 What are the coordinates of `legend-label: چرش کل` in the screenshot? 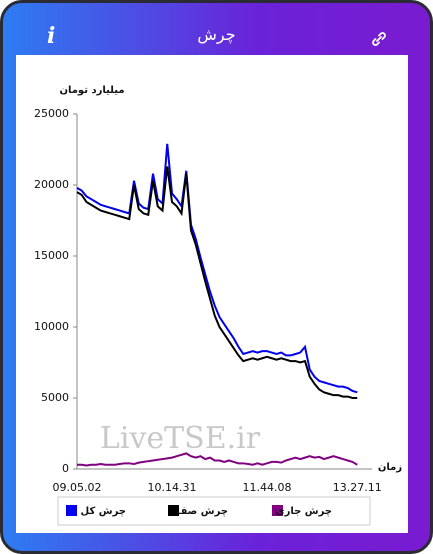 It's located at (103, 511).